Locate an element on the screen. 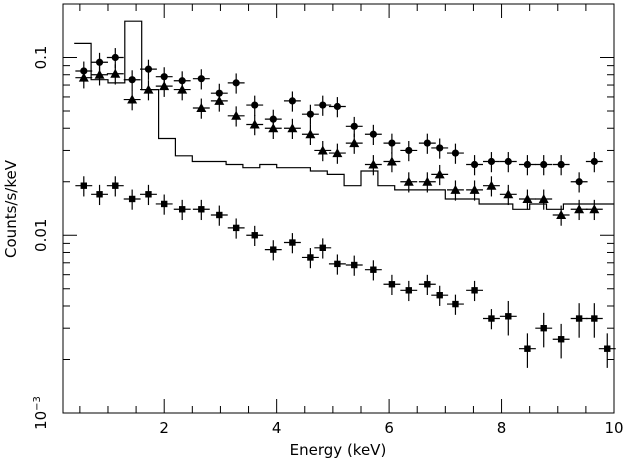 This screenshot has height=460, width=623. x-tick-label: 10 is located at coordinates (613, 428).